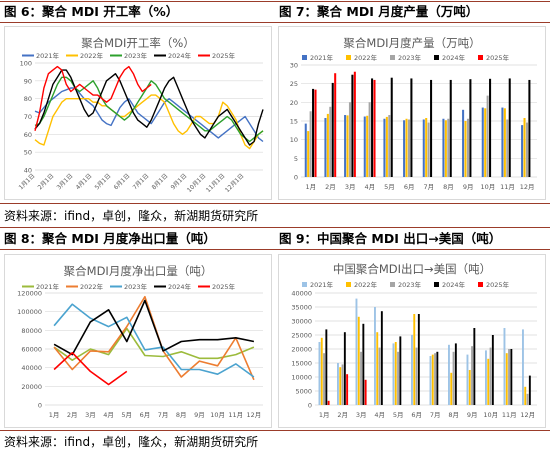  I want to click on fig9-ytick-label: 15000, so click(301, 364).